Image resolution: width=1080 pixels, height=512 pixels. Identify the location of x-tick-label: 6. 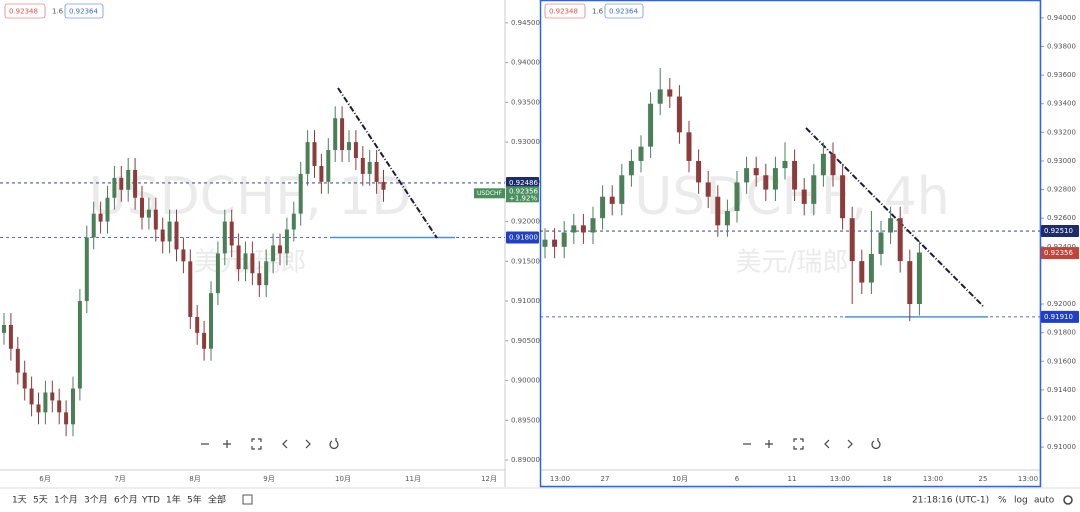
(737, 479).